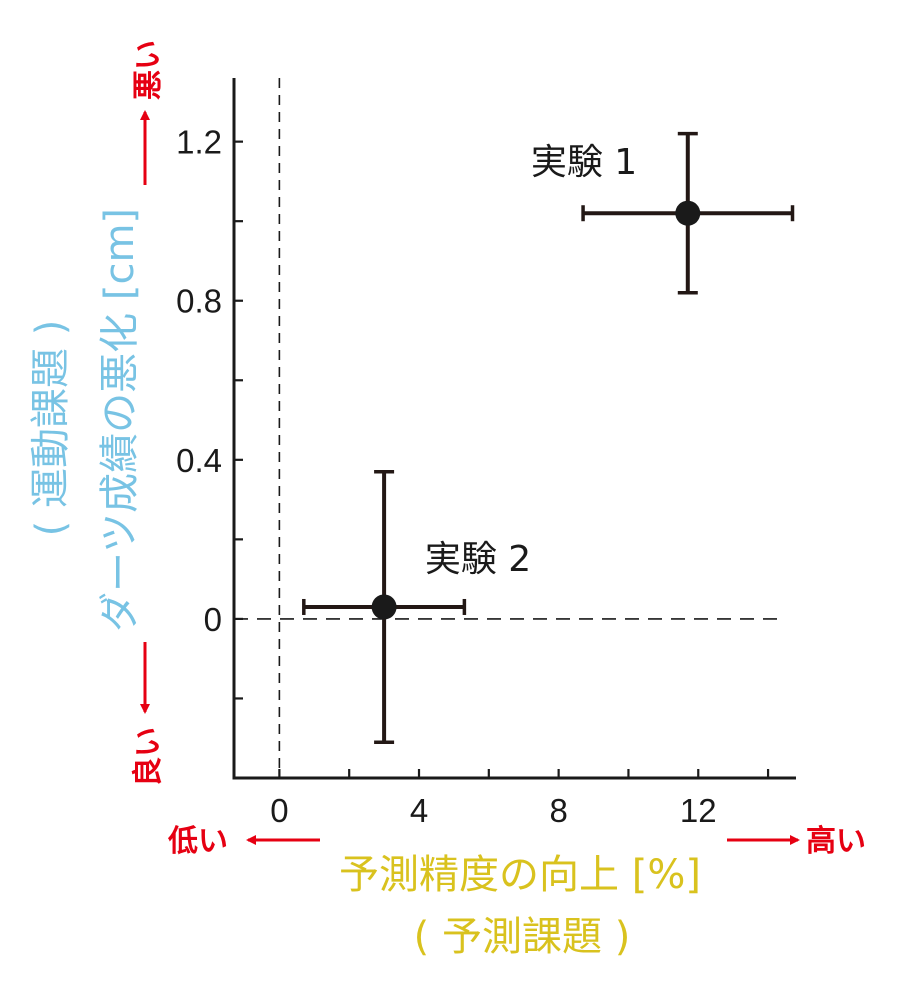  Describe the element at coordinates (120, 420) in the screenshot. I see `y-axis-label: ダーツ成績の悪化 [cm]` at that location.